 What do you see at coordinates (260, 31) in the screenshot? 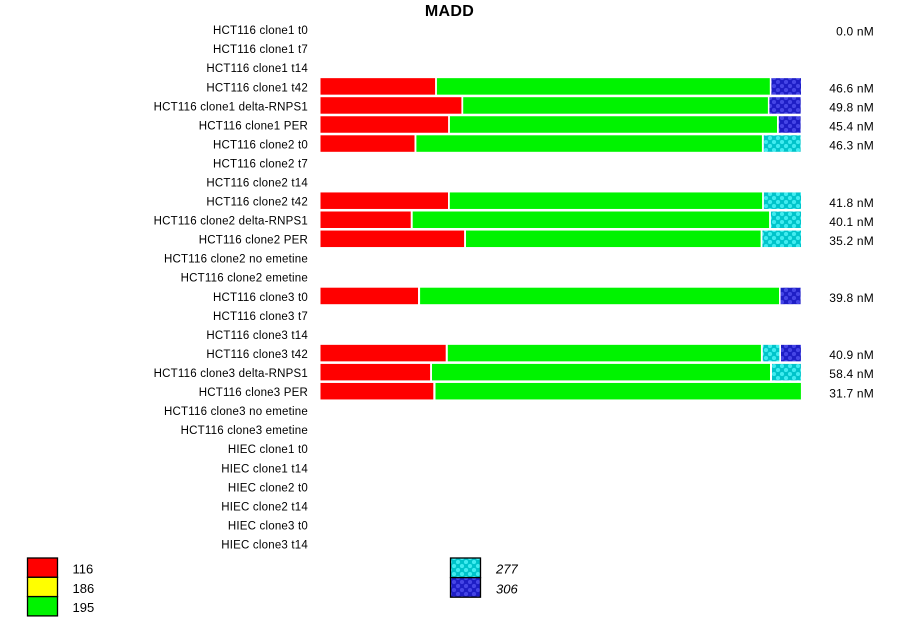
I see `svg-text: HCT116 clone1 t0` at bounding box center [260, 31].